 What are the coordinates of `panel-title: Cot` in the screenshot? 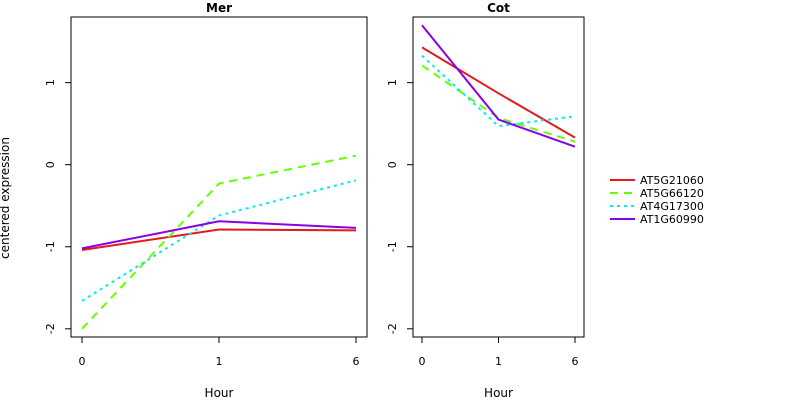 It's located at (498, 8).